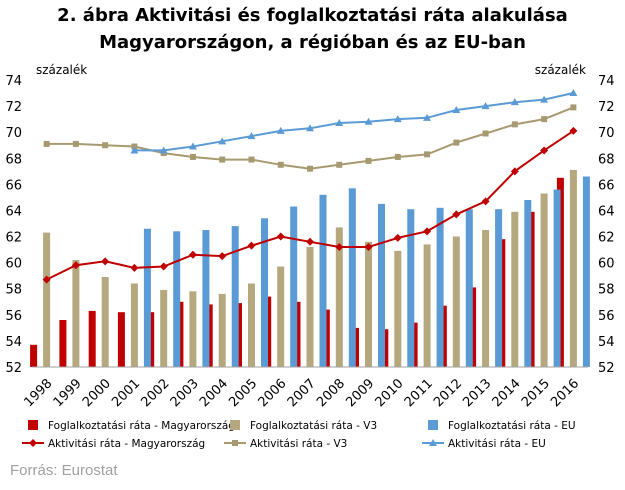 The image size is (625, 490). What do you see at coordinates (497, 444) in the screenshot?
I see `legend-activity-eu-label: Aktivitási ráta - EU` at bounding box center [497, 444].